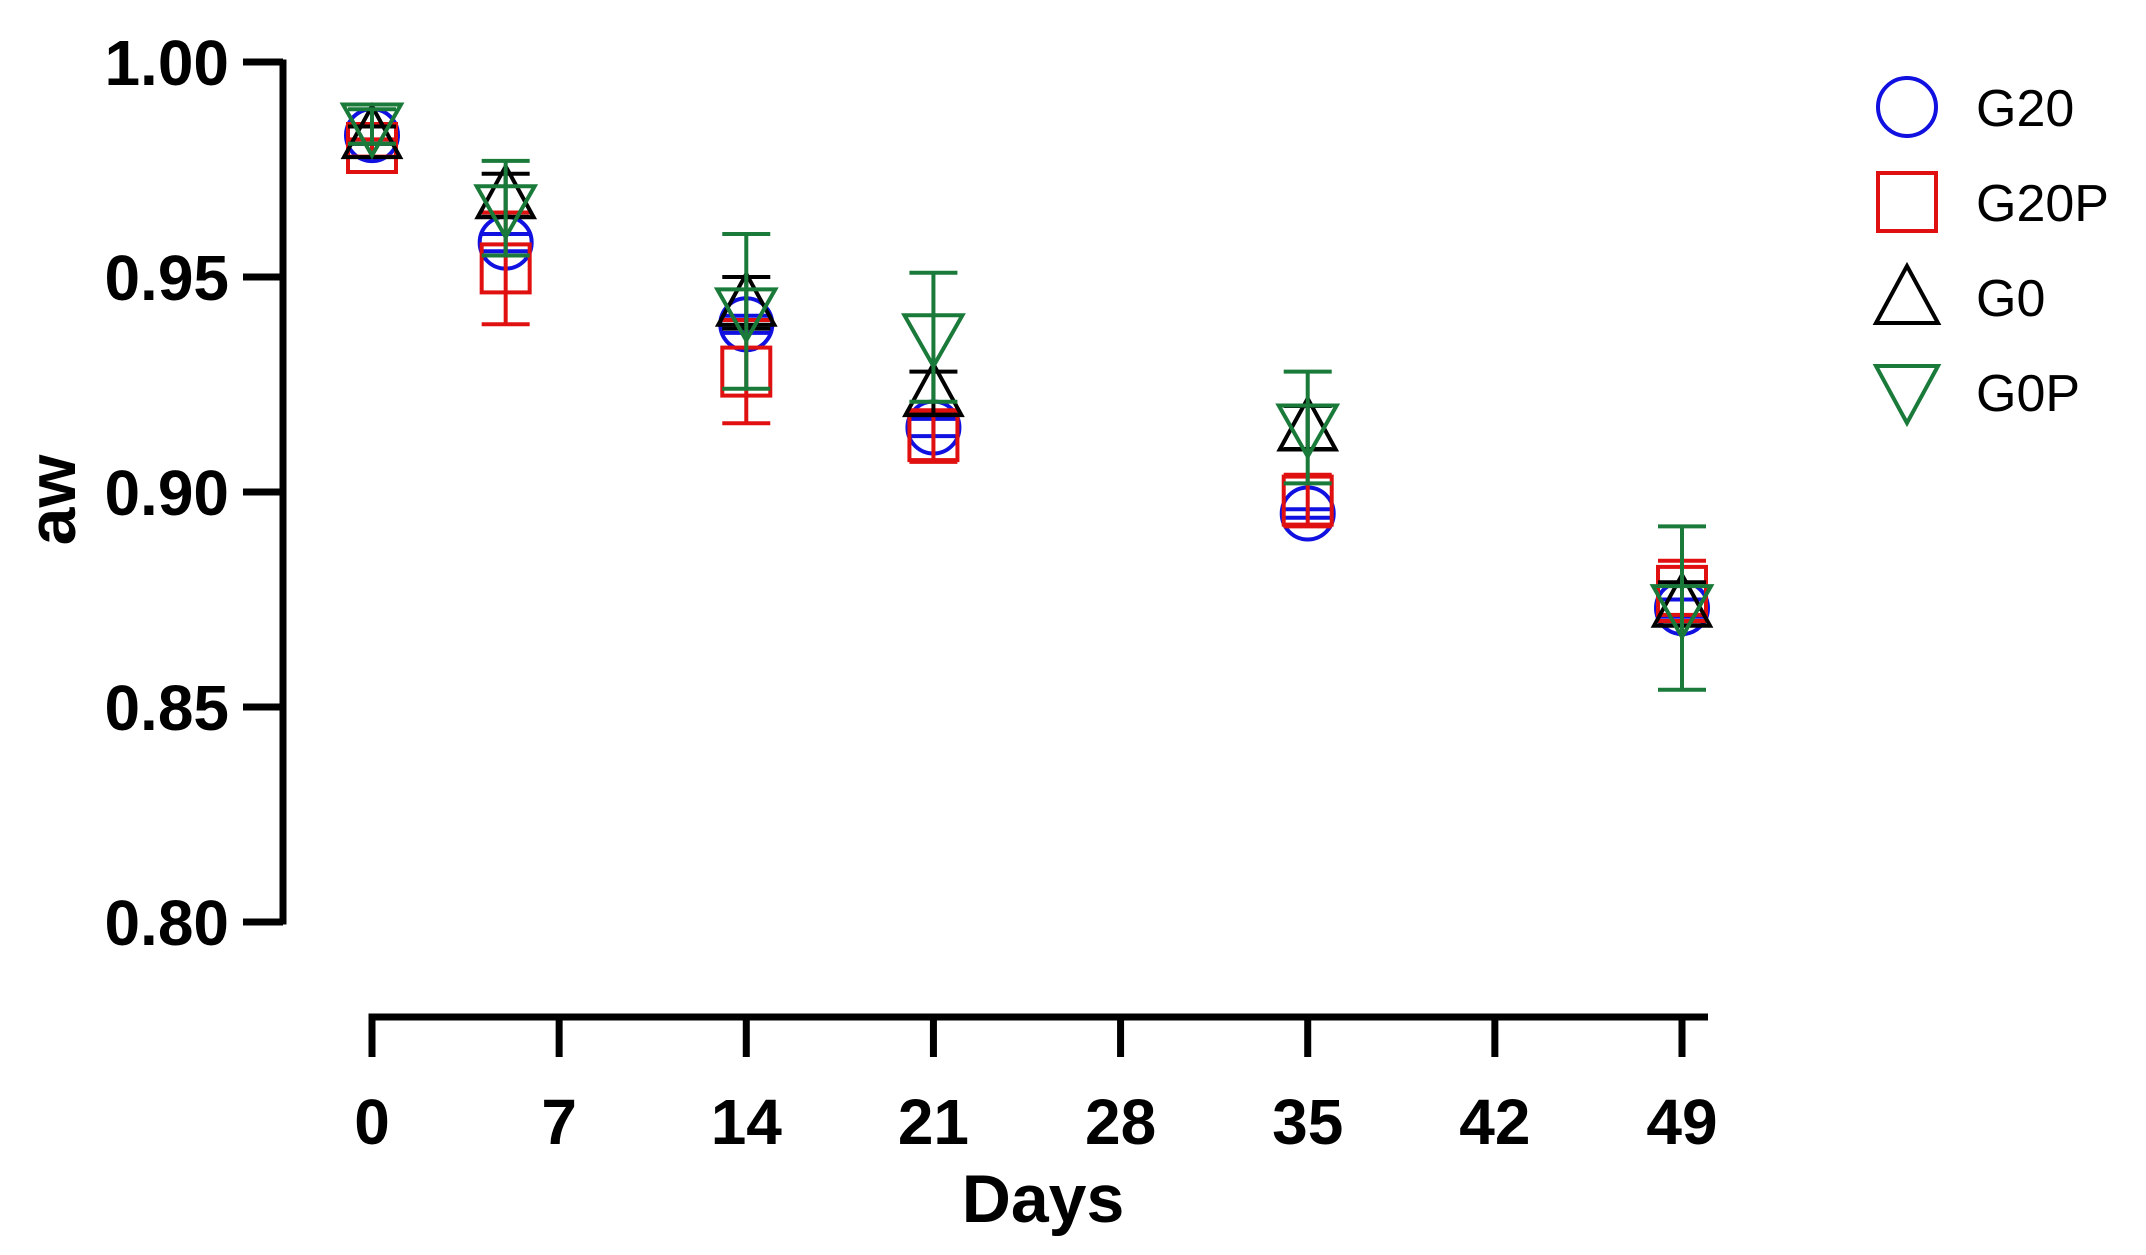  I want to click on legend-label: G20P, so click(2042, 204).